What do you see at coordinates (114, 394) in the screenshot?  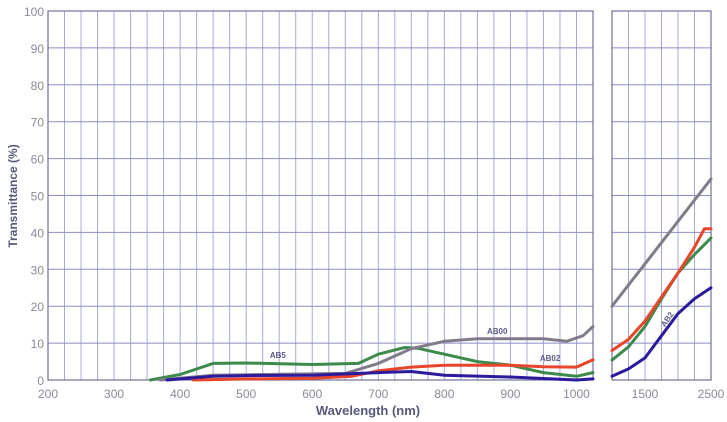 I see `x-tick-label: 300` at bounding box center [114, 394].